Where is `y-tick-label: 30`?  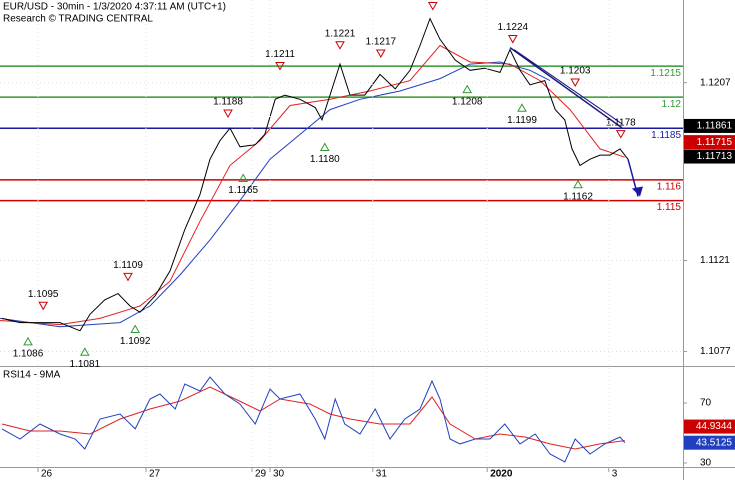 y-tick-label: 30 is located at coordinates (706, 463).